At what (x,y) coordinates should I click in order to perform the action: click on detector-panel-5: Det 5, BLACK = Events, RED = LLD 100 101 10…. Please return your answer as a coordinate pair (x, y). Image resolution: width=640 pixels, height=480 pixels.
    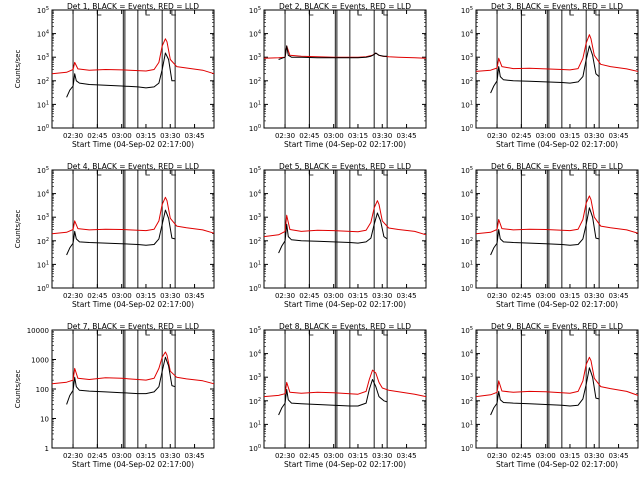
    Looking at the image, I should click on (338, 235).